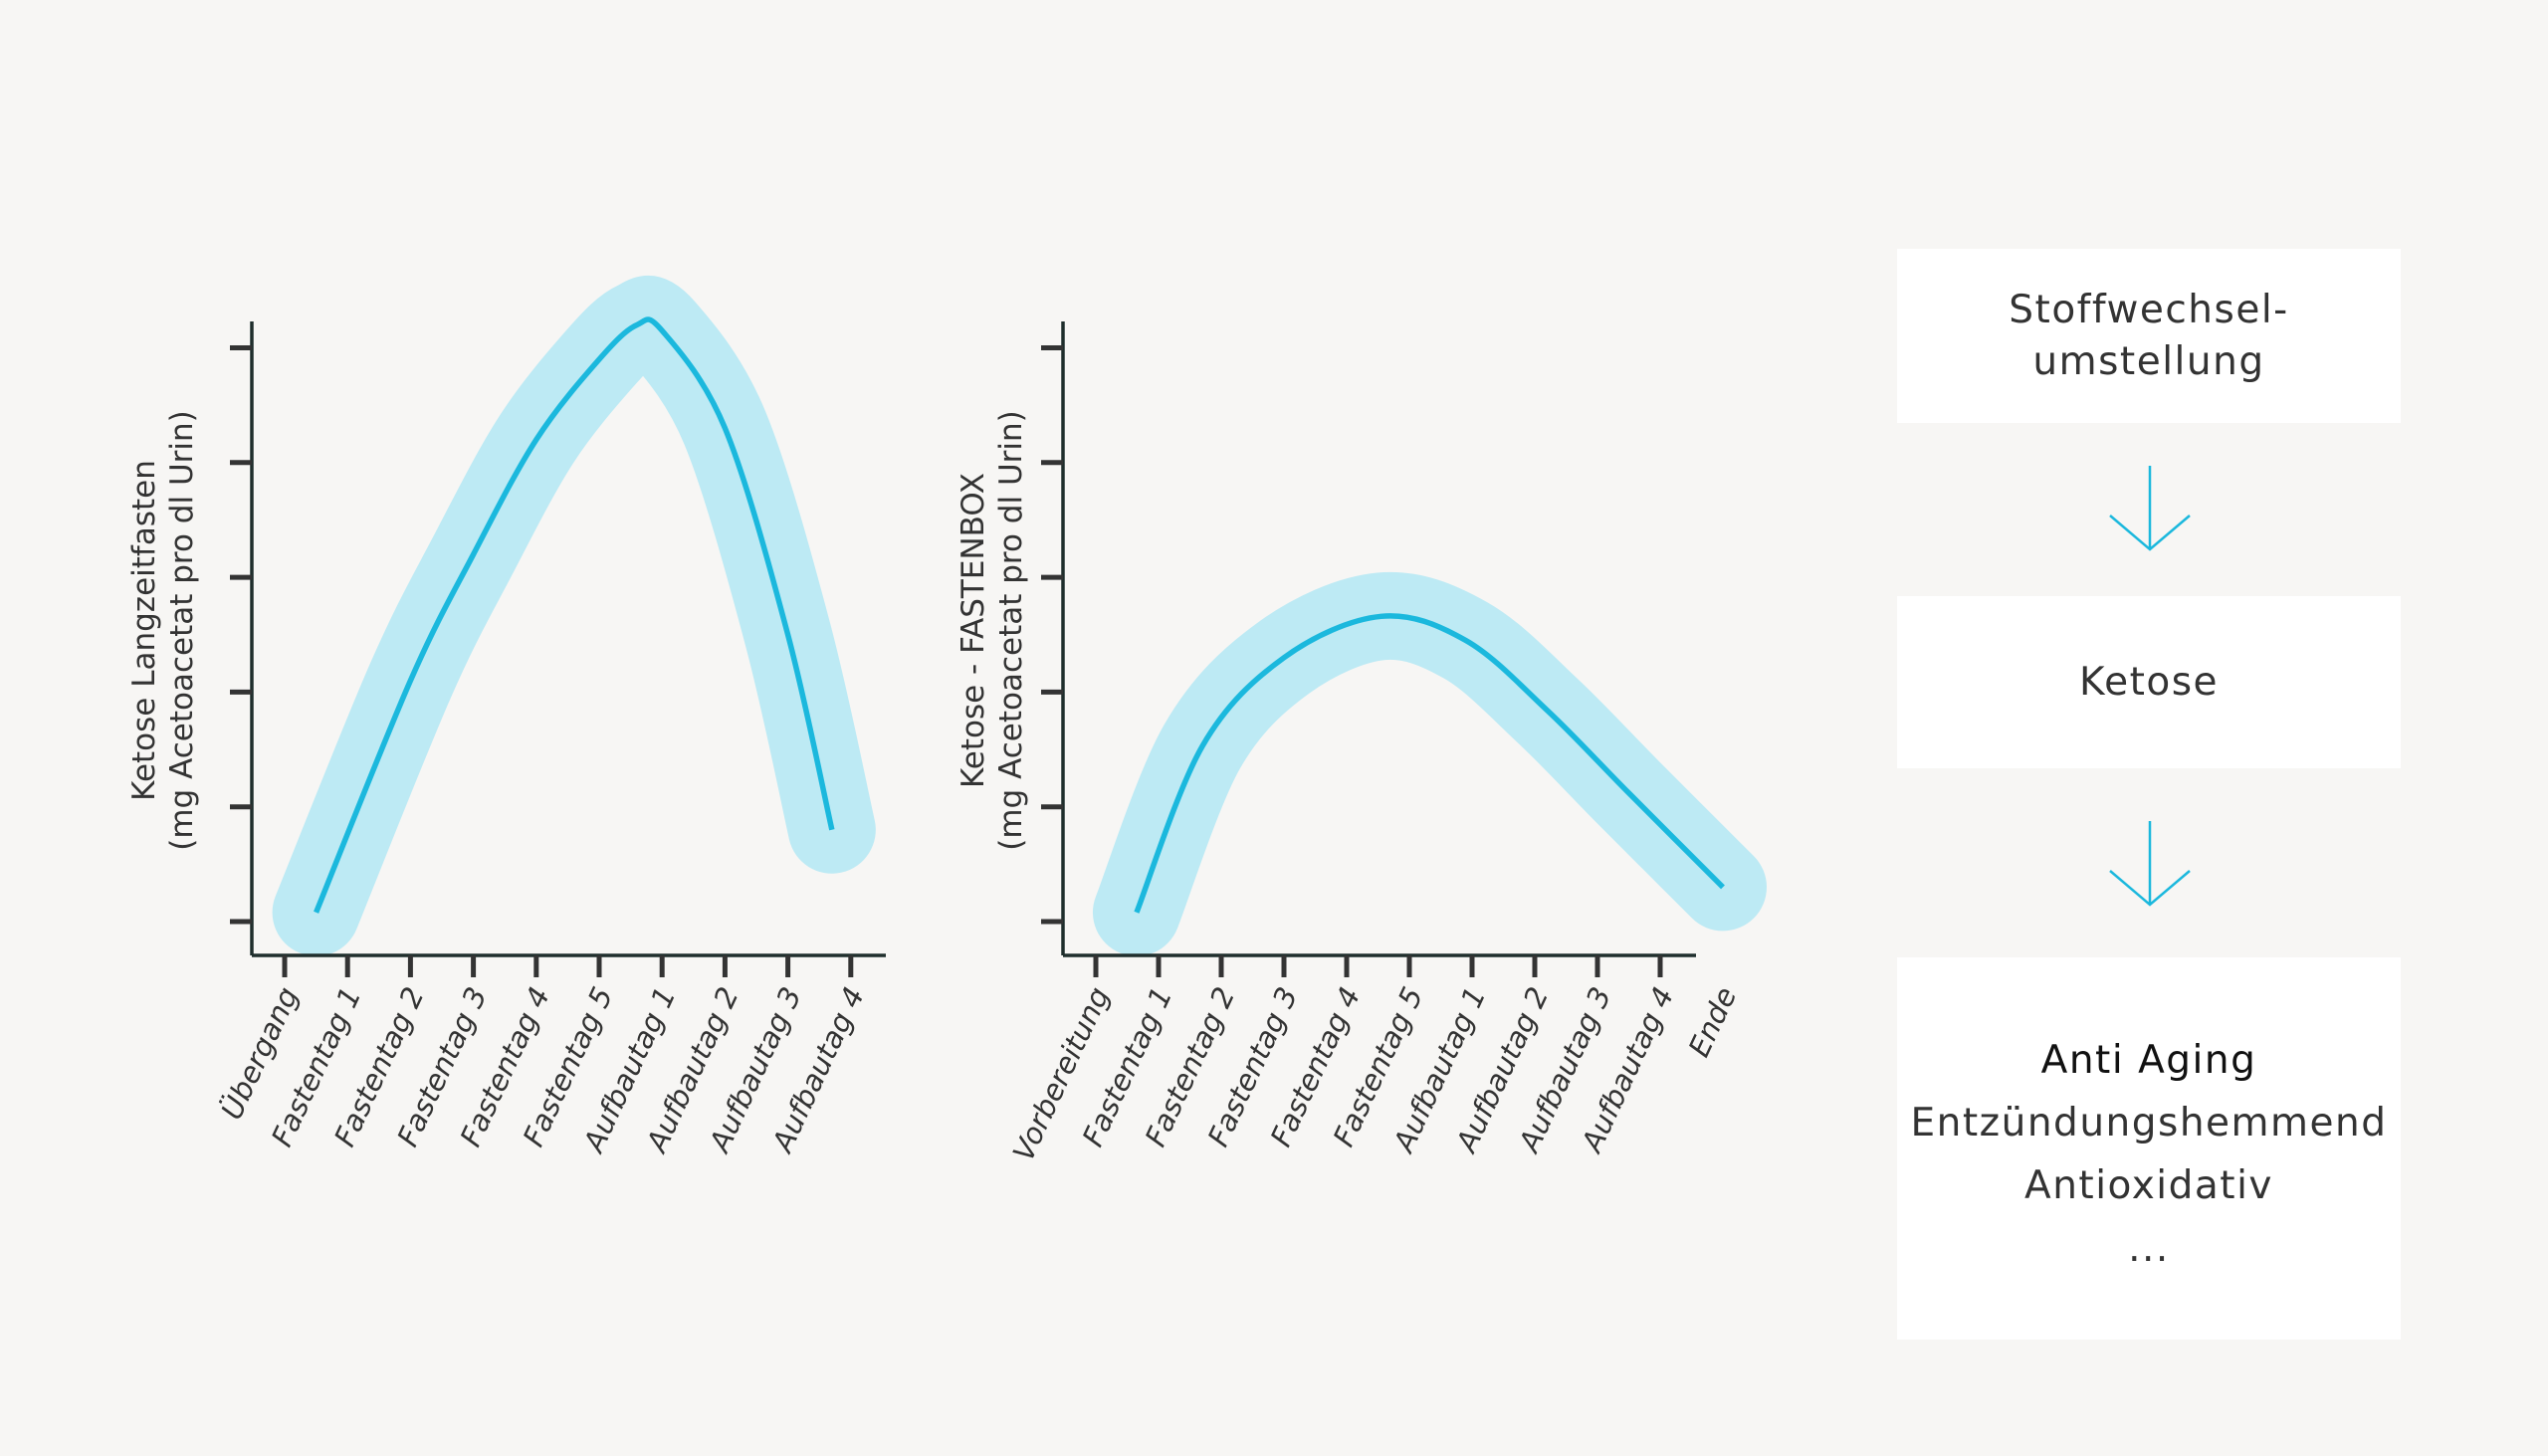 The height and width of the screenshot is (1456, 2548). Describe the element at coordinates (2148, 1060) in the screenshot. I see `flow-text-anti-aging: Anti Aging` at that location.